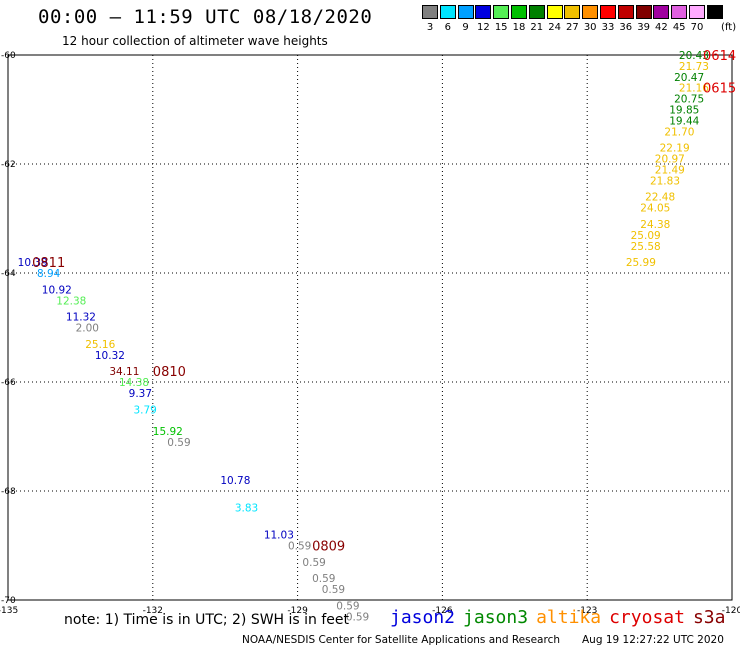  What do you see at coordinates (169, 372) in the screenshot?
I see `pass-time-label: 0810` at bounding box center [169, 372].